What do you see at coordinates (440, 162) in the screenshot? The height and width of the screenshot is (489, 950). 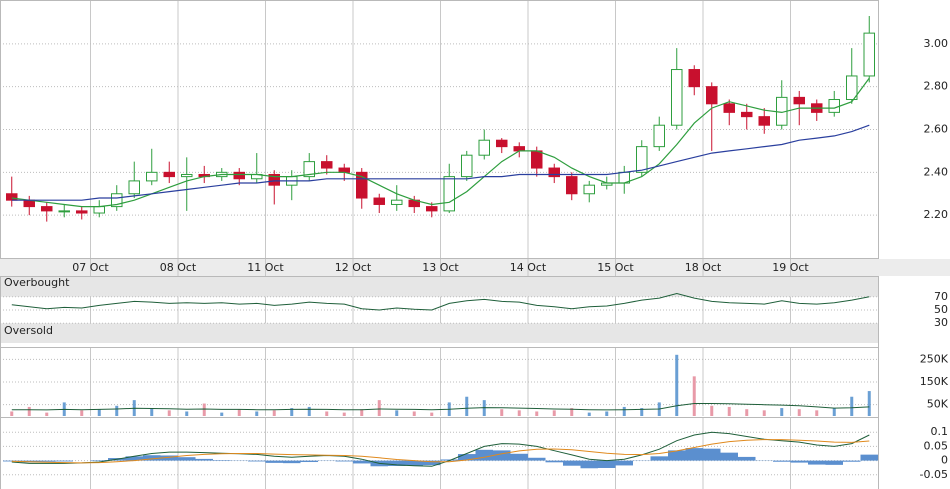 I see `moving-average-line` at bounding box center [440, 162].